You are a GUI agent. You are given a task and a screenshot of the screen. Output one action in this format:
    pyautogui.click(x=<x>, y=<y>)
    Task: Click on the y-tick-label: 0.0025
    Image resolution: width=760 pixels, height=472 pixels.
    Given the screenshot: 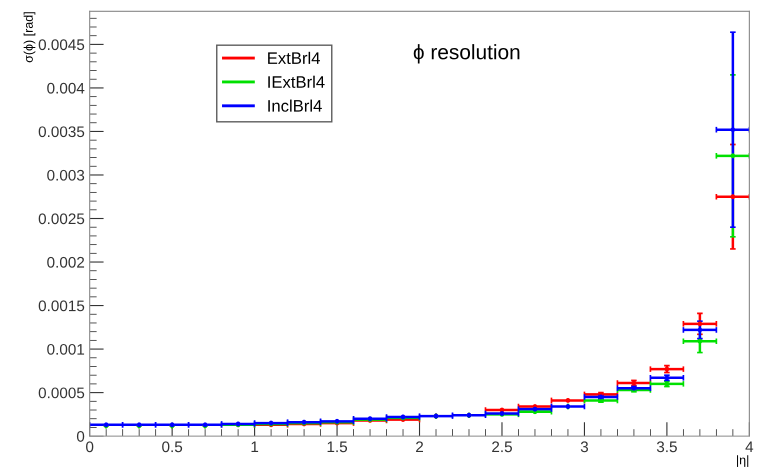 What is the action you would take?
    pyautogui.click(x=61, y=218)
    